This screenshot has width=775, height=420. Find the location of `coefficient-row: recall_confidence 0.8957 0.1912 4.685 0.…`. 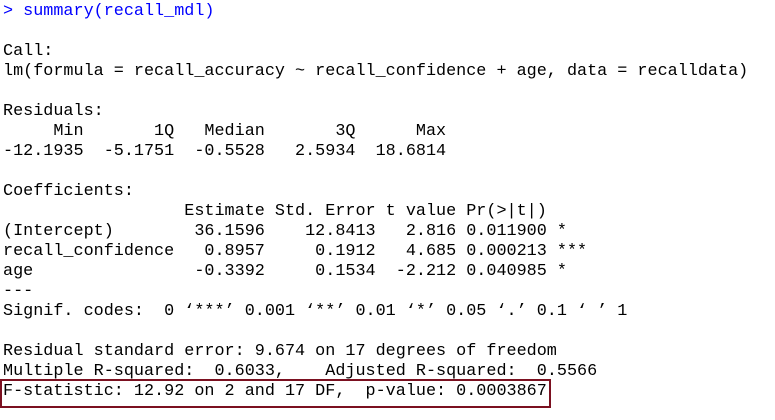

coefficient-row: recall_confidence 0.8957 0.1912 4.685 0.… is located at coordinates (295, 251).